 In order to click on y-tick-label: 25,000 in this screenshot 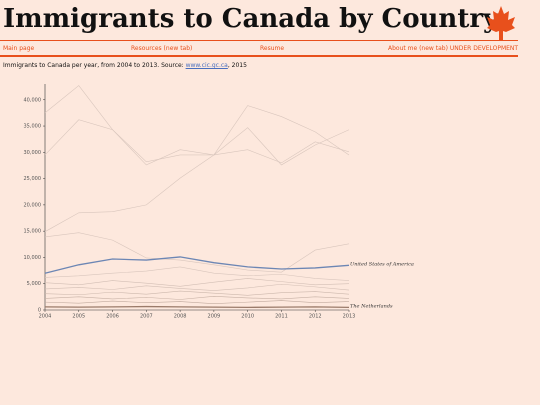, I will do `click(33, 179)`.